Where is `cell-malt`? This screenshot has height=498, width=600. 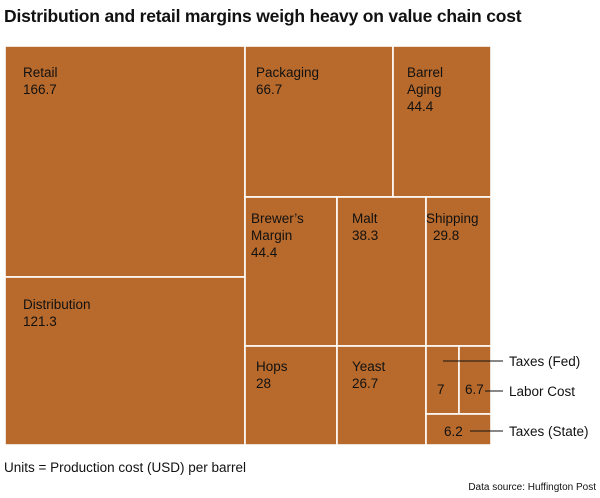 cell-malt is located at coordinates (381, 271).